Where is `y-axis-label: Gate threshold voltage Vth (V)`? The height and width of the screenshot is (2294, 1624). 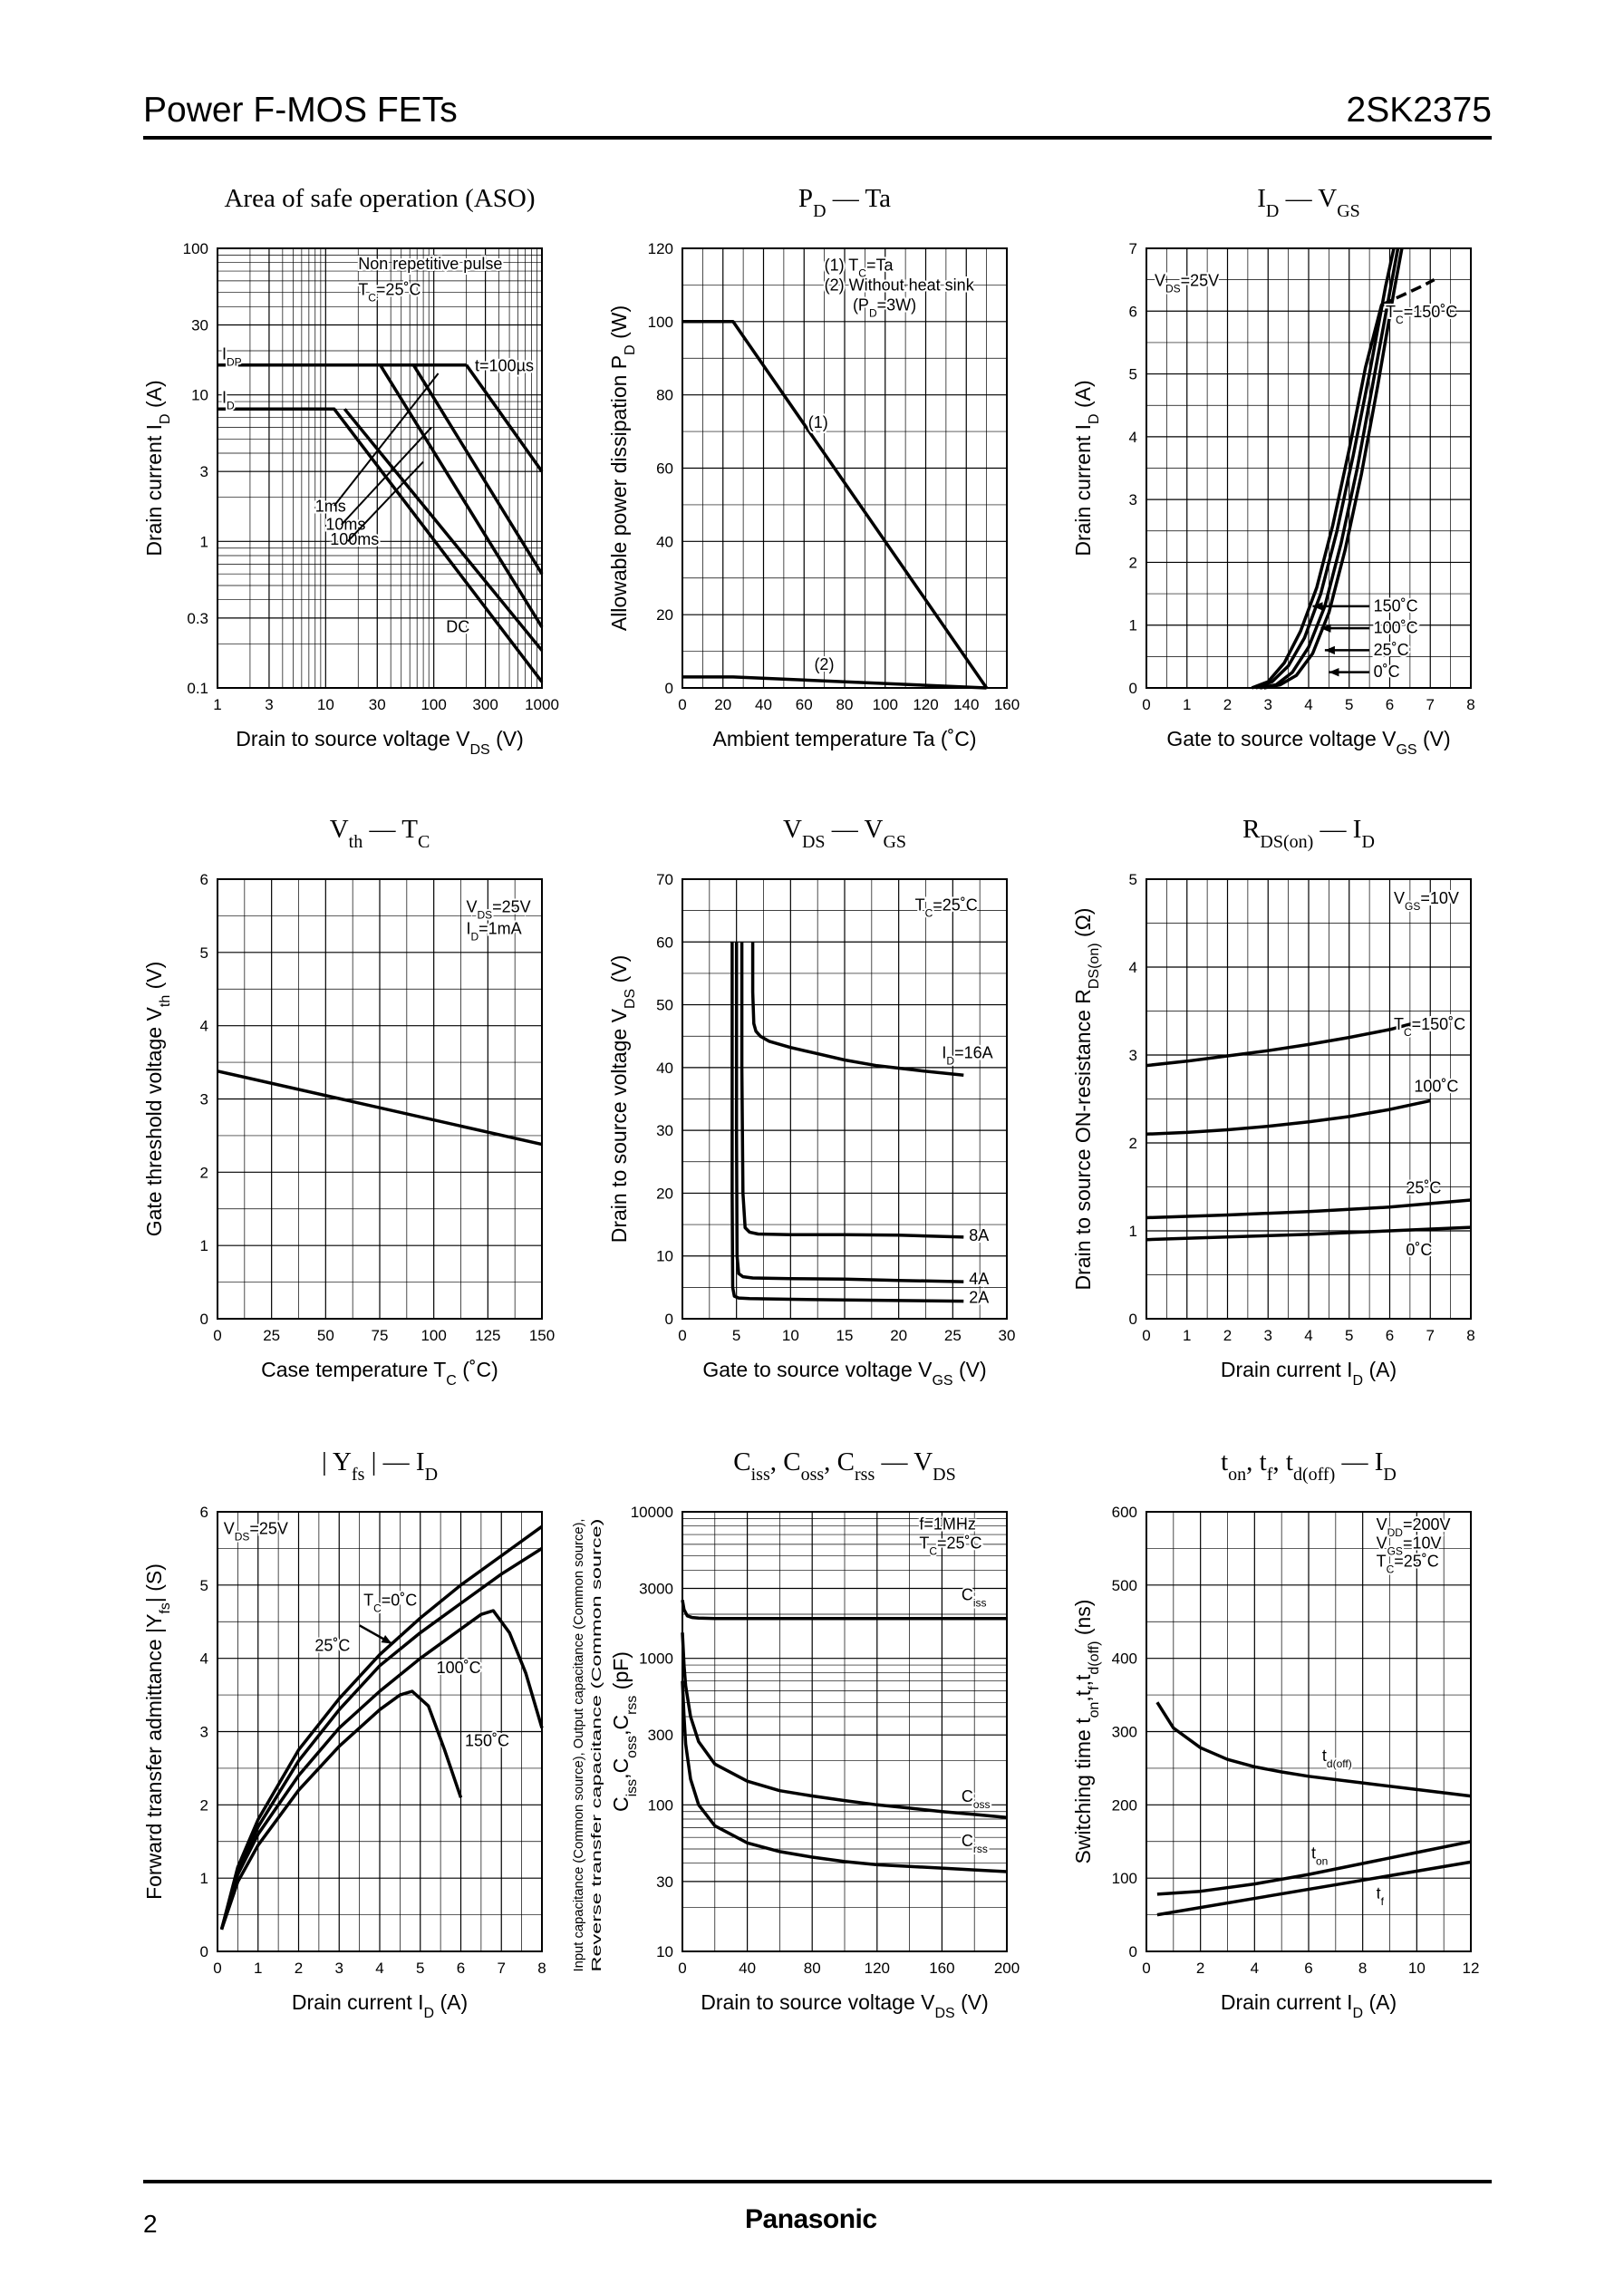 y-axis-label: Gate threshold voltage Vth (V) is located at coordinates (157, 1099).